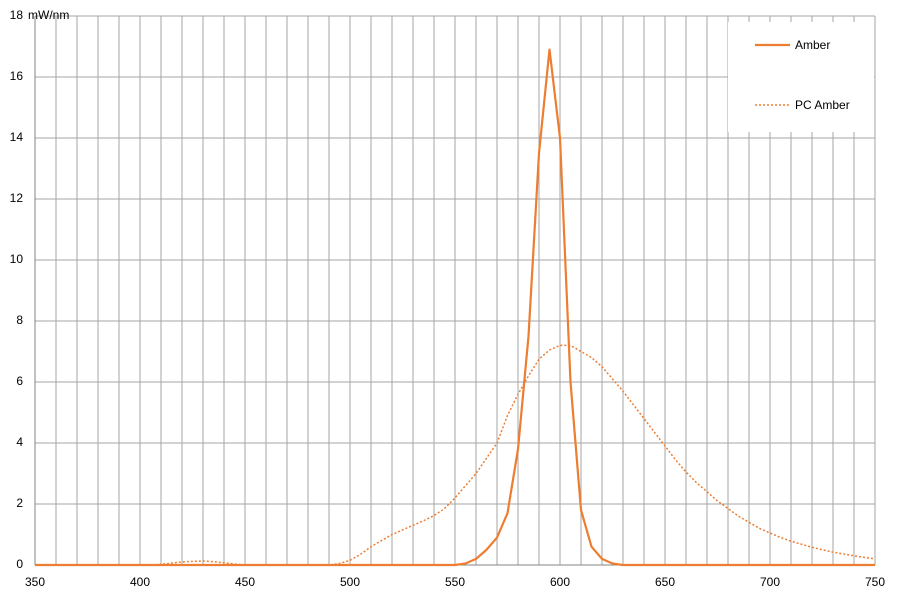 This screenshot has width=900, height=600. What do you see at coordinates (455, 582) in the screenshot?
I see `x-tick-label: 550` at bounding box center [455, 582].